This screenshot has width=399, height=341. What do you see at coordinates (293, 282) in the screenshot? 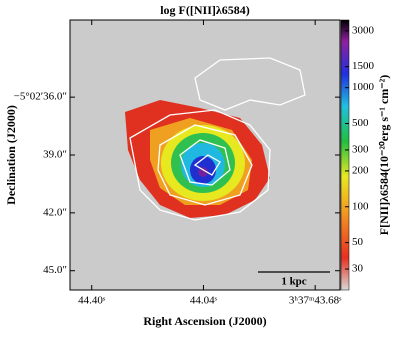
I see `scale-bar-label: 1 kpc` at bounding box center [293, 282].